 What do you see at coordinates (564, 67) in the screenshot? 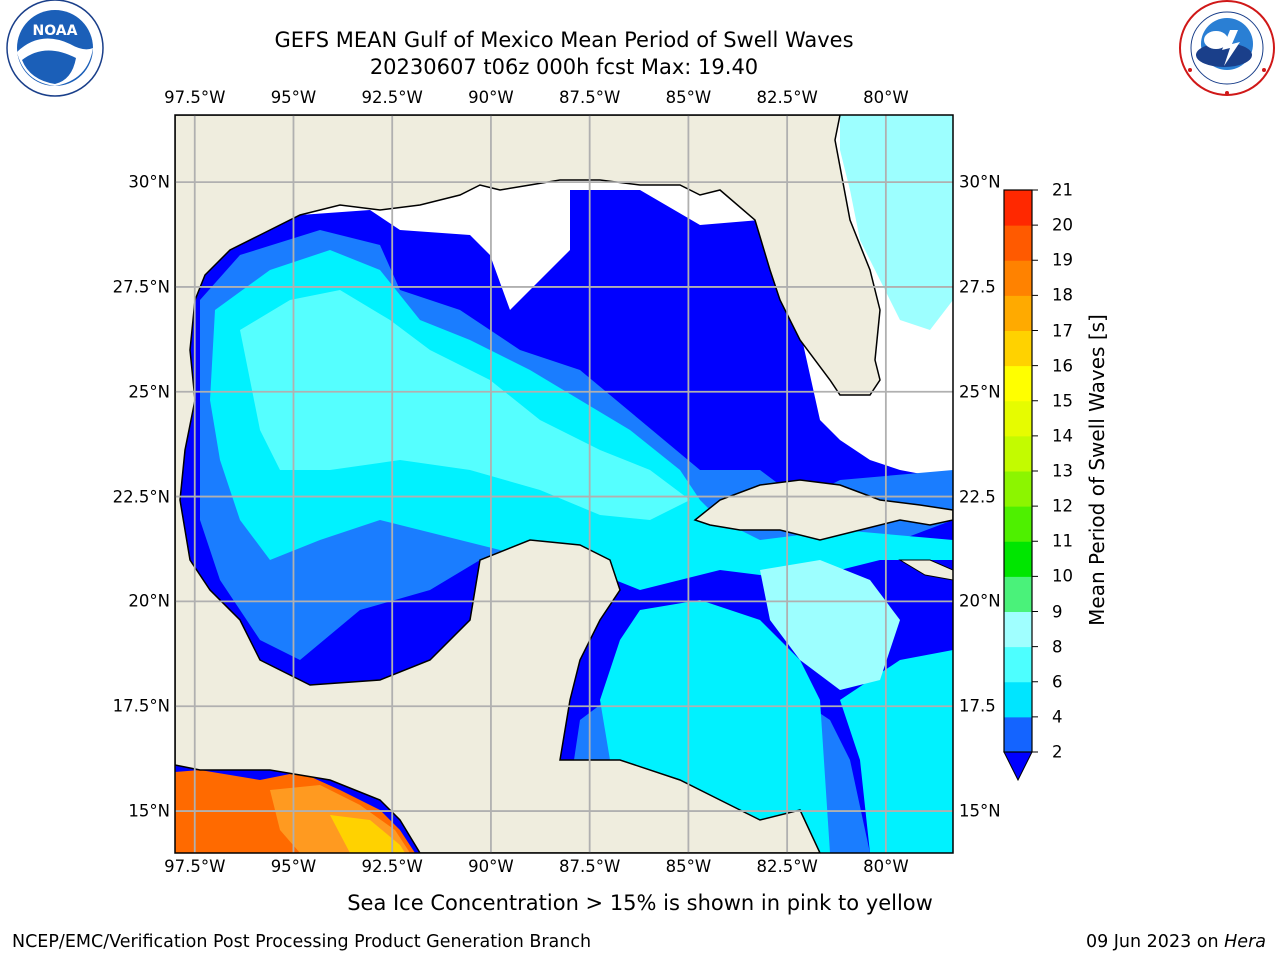
I see `map-subtitle: 20230607 t06z 000h fcst Max: 19.40` at bounding box center [564, 67].